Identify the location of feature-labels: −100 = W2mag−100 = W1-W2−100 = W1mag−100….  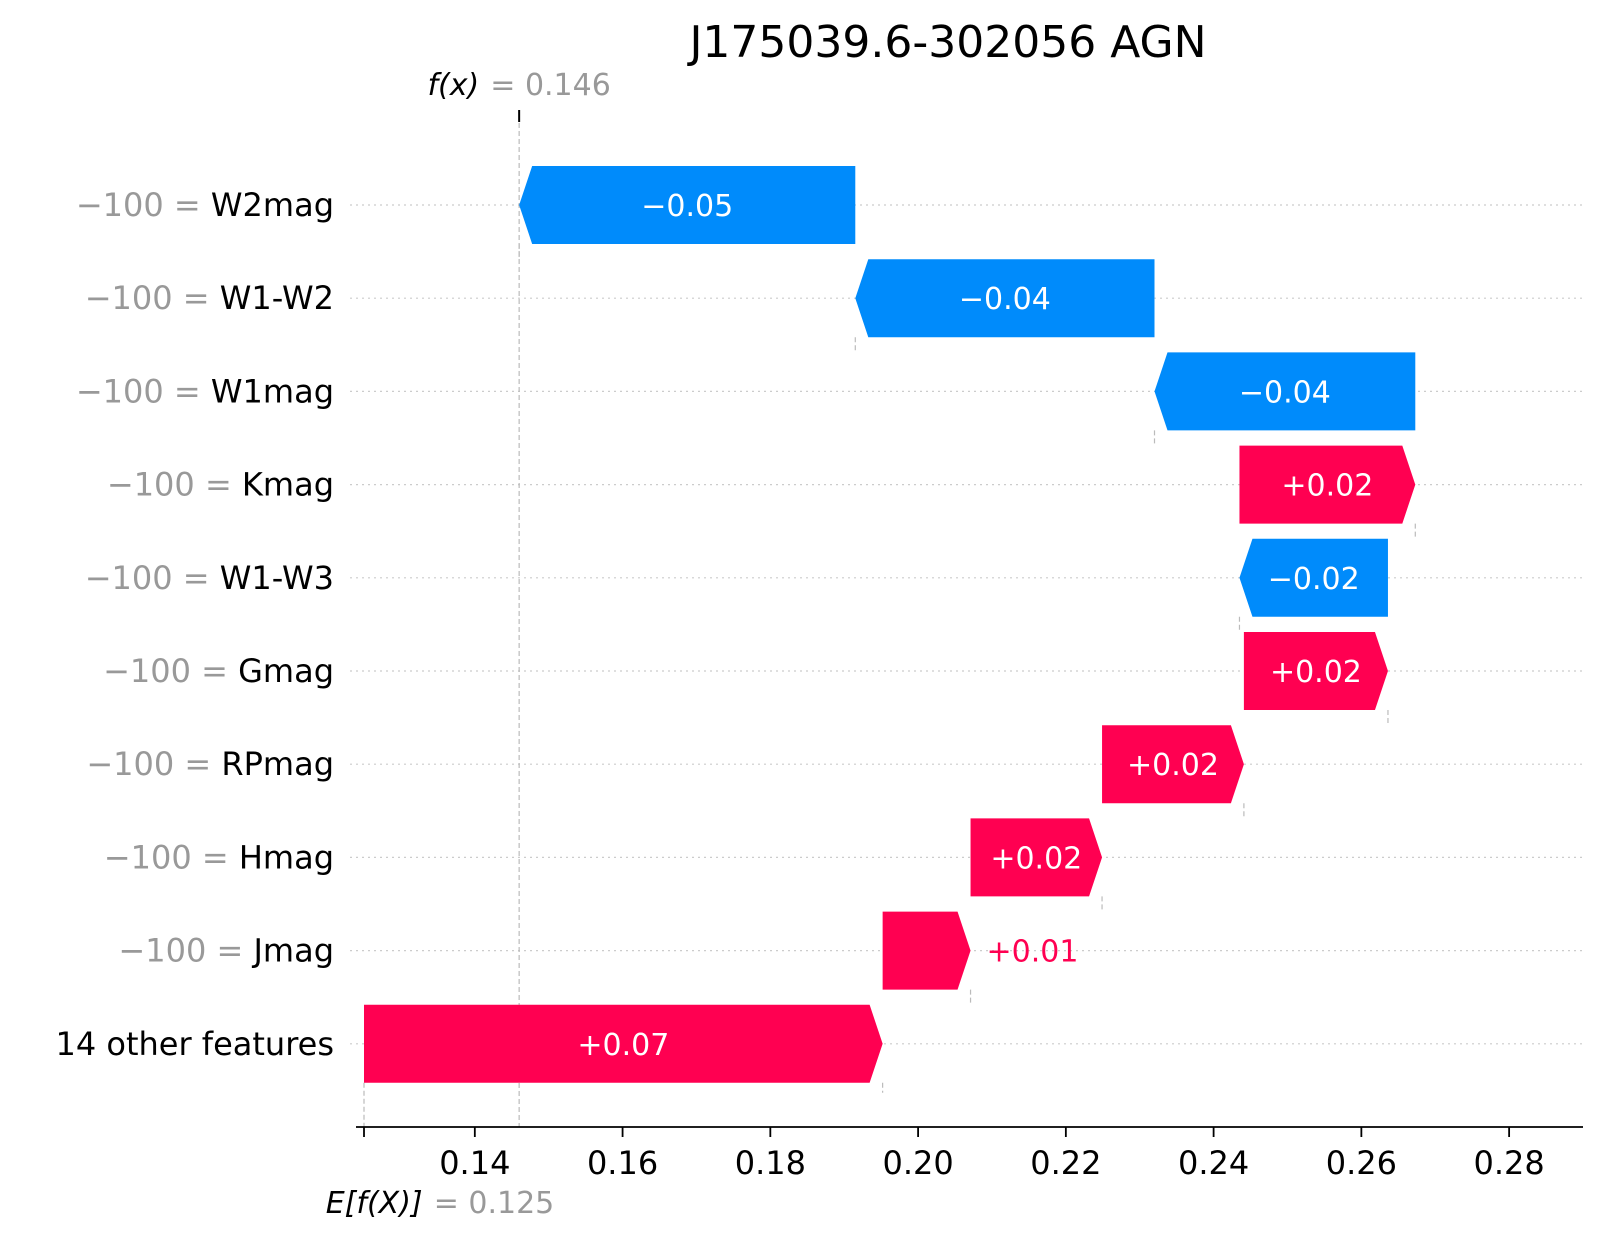
(194, 624).